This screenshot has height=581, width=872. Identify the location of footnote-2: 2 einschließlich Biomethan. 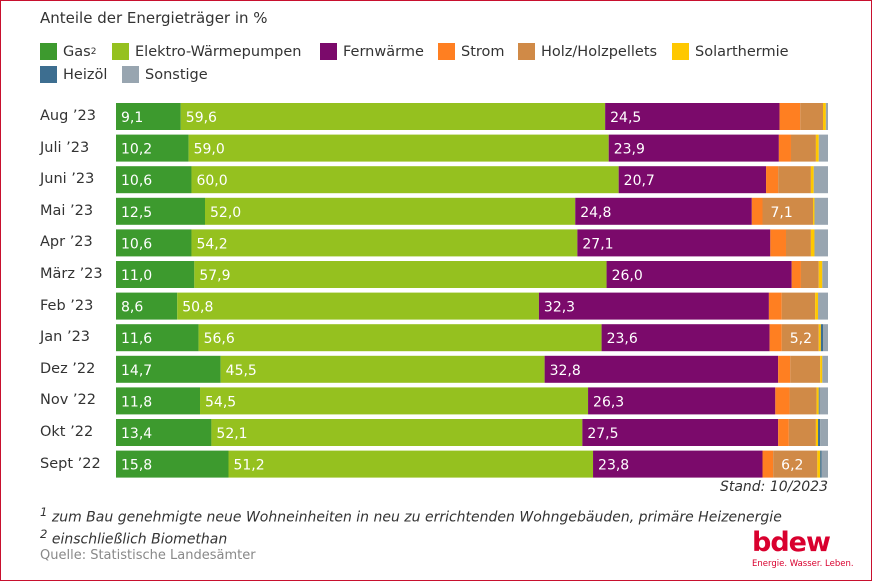
(133, 537).